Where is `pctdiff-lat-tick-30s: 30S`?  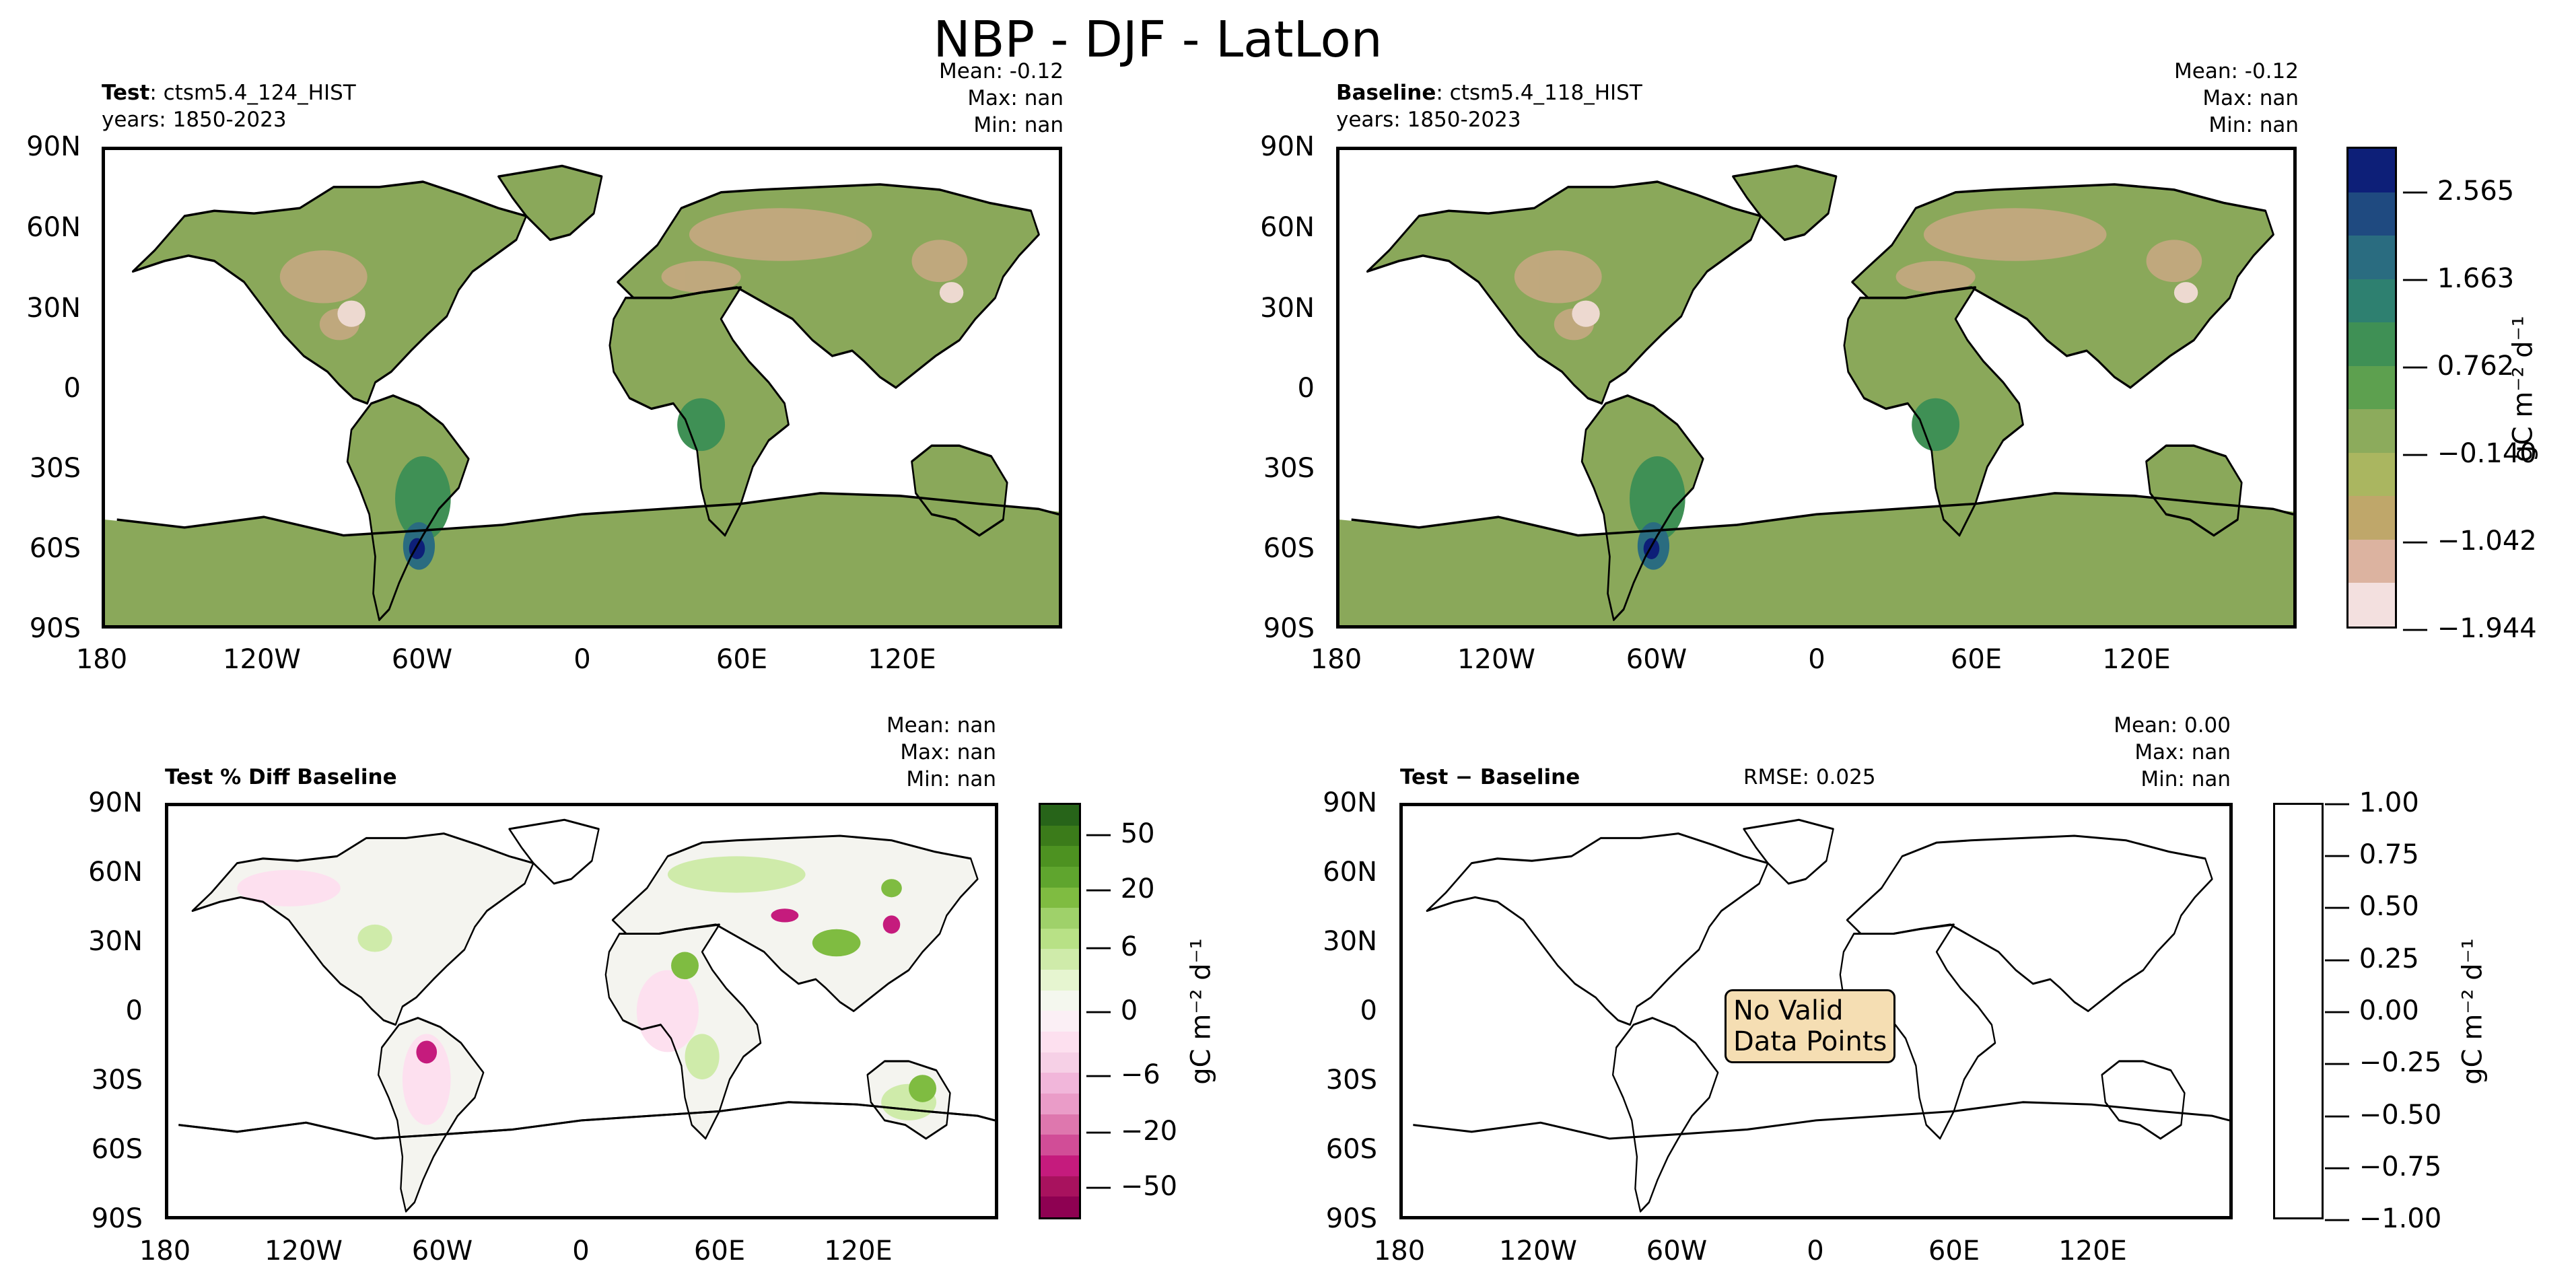 pctdiff-lat-tick-30s: 30S is located at coordinates (117, 1080).